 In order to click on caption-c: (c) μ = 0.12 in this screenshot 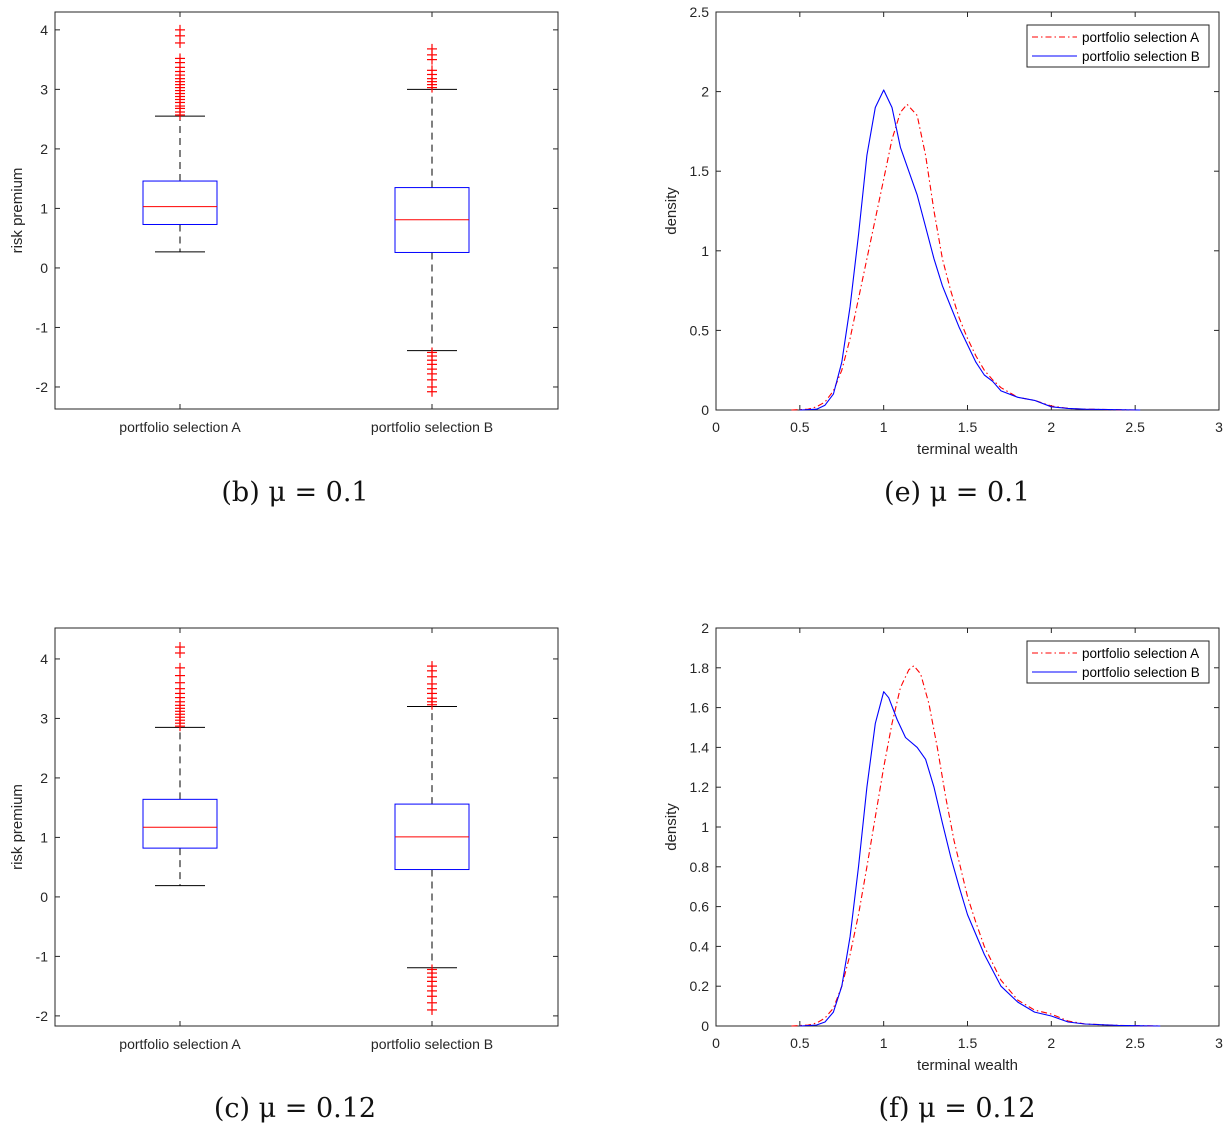, I will do `click(295, 1108)`.